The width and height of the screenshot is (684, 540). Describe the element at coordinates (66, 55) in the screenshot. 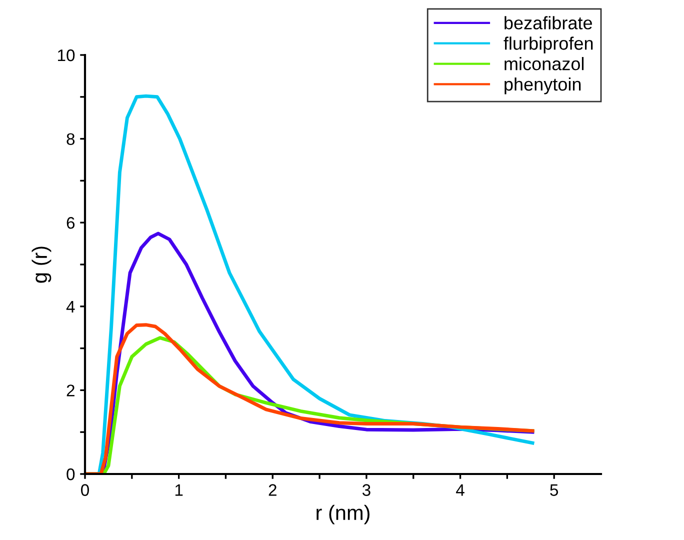

I see `y-tick-label: 10` at that location.